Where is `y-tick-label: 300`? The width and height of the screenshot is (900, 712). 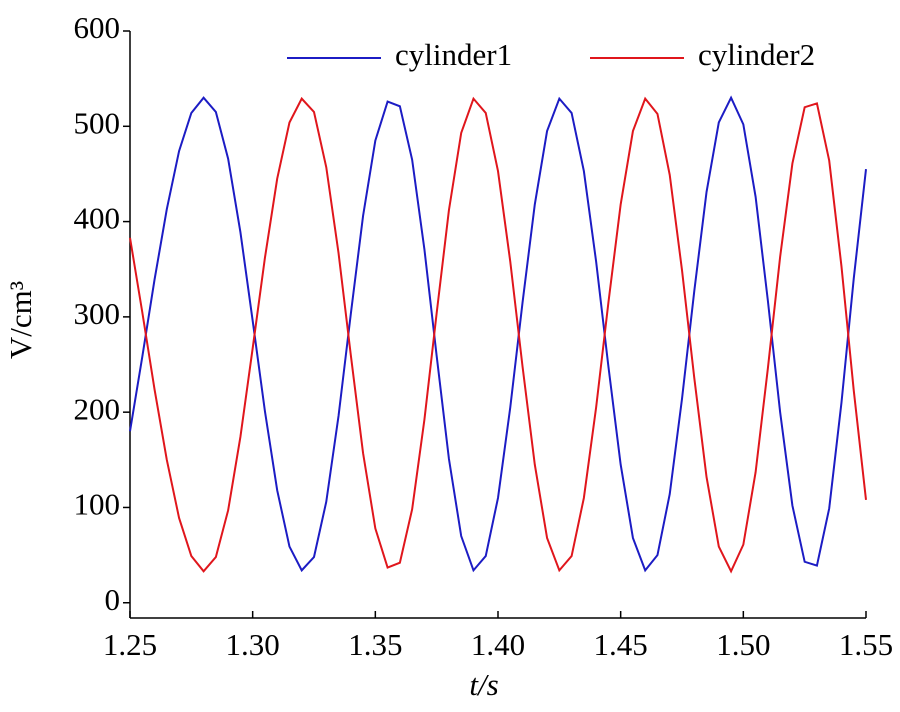
y-tick-label: 300 is located at coordinates (97, 313).